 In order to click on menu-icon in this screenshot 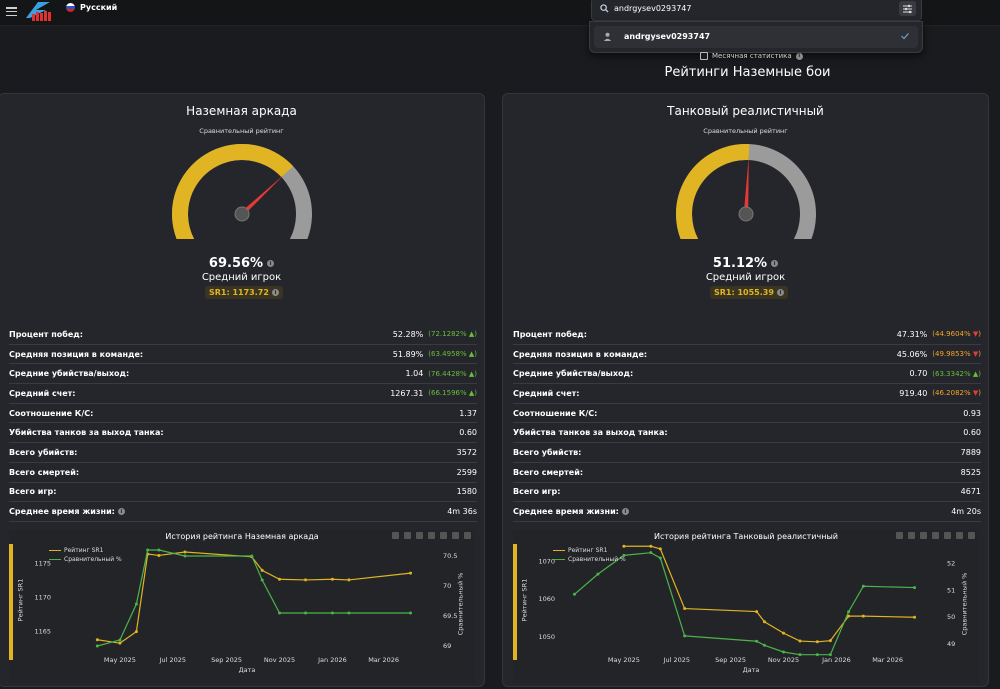, I will do `click(11, 12)`.